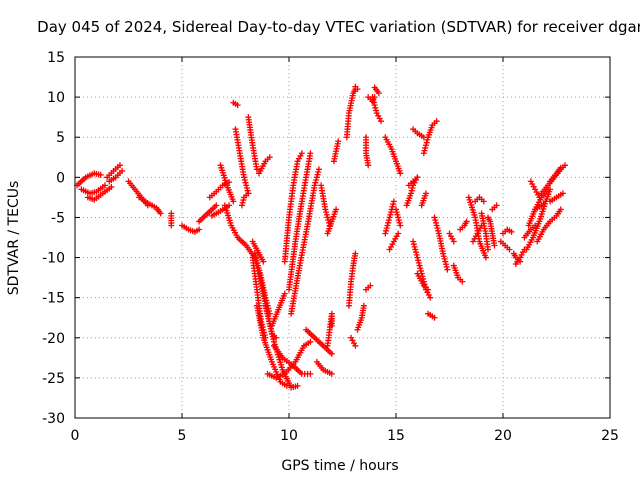 The height and width of the screenshot is (480, 640). I want to click on x-tick-label: 20, so click(503, 436).